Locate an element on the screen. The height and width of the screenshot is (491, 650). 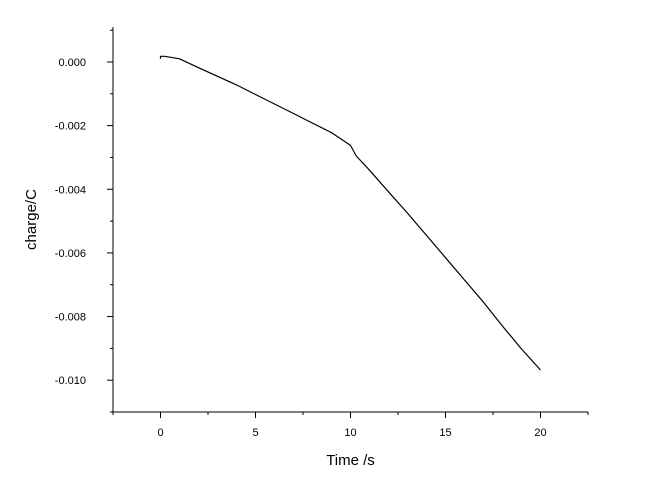
x-tick-label: 20 is located at coordinates (540, 433).